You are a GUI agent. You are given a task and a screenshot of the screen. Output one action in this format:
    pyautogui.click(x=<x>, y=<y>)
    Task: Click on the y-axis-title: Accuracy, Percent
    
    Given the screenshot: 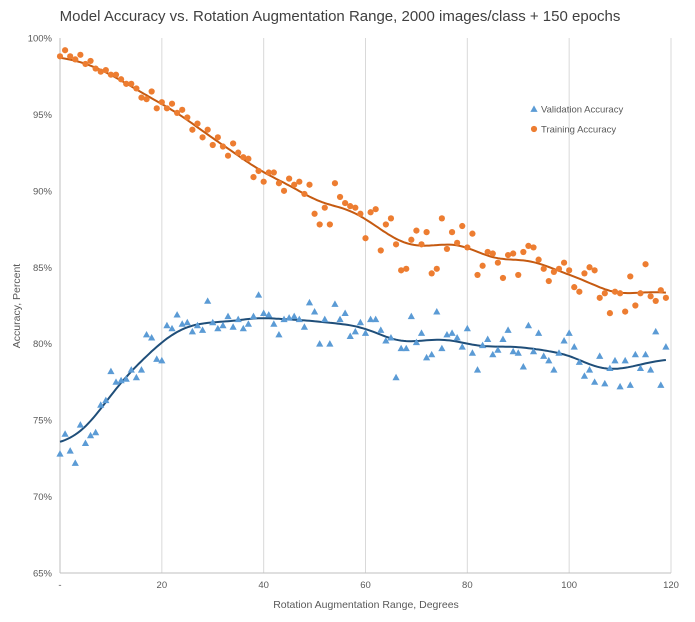 What is the action you would take?
    pyautogui.click(x=17, y=306)
    